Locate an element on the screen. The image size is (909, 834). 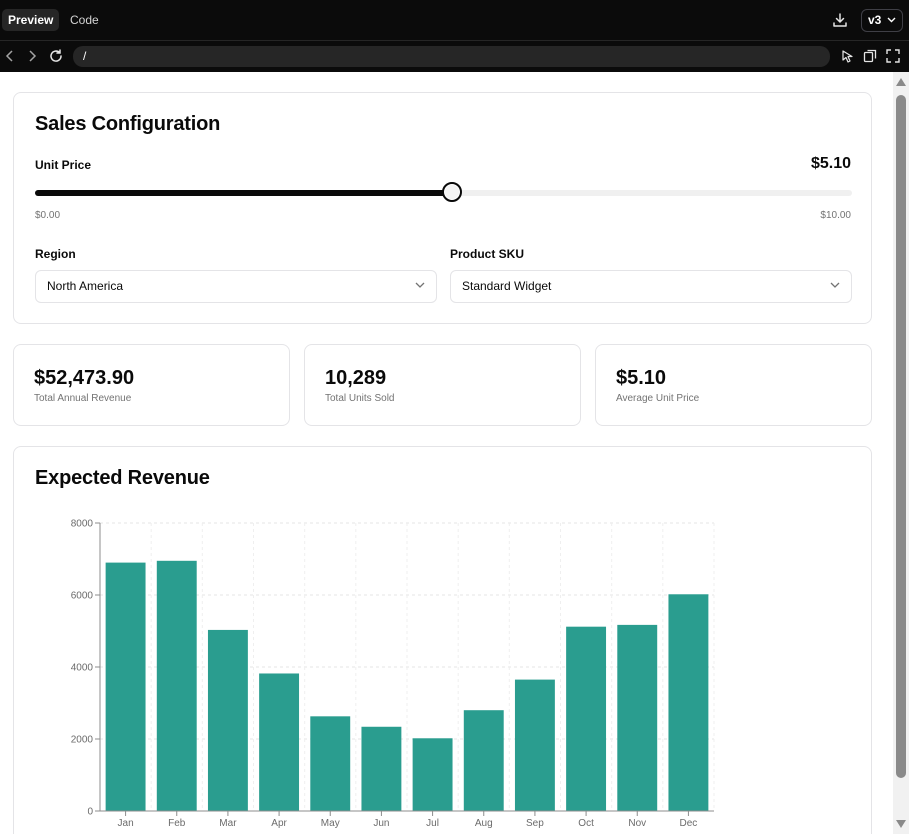
y-tick-label: 6000 is located at coordinates (82, 596).